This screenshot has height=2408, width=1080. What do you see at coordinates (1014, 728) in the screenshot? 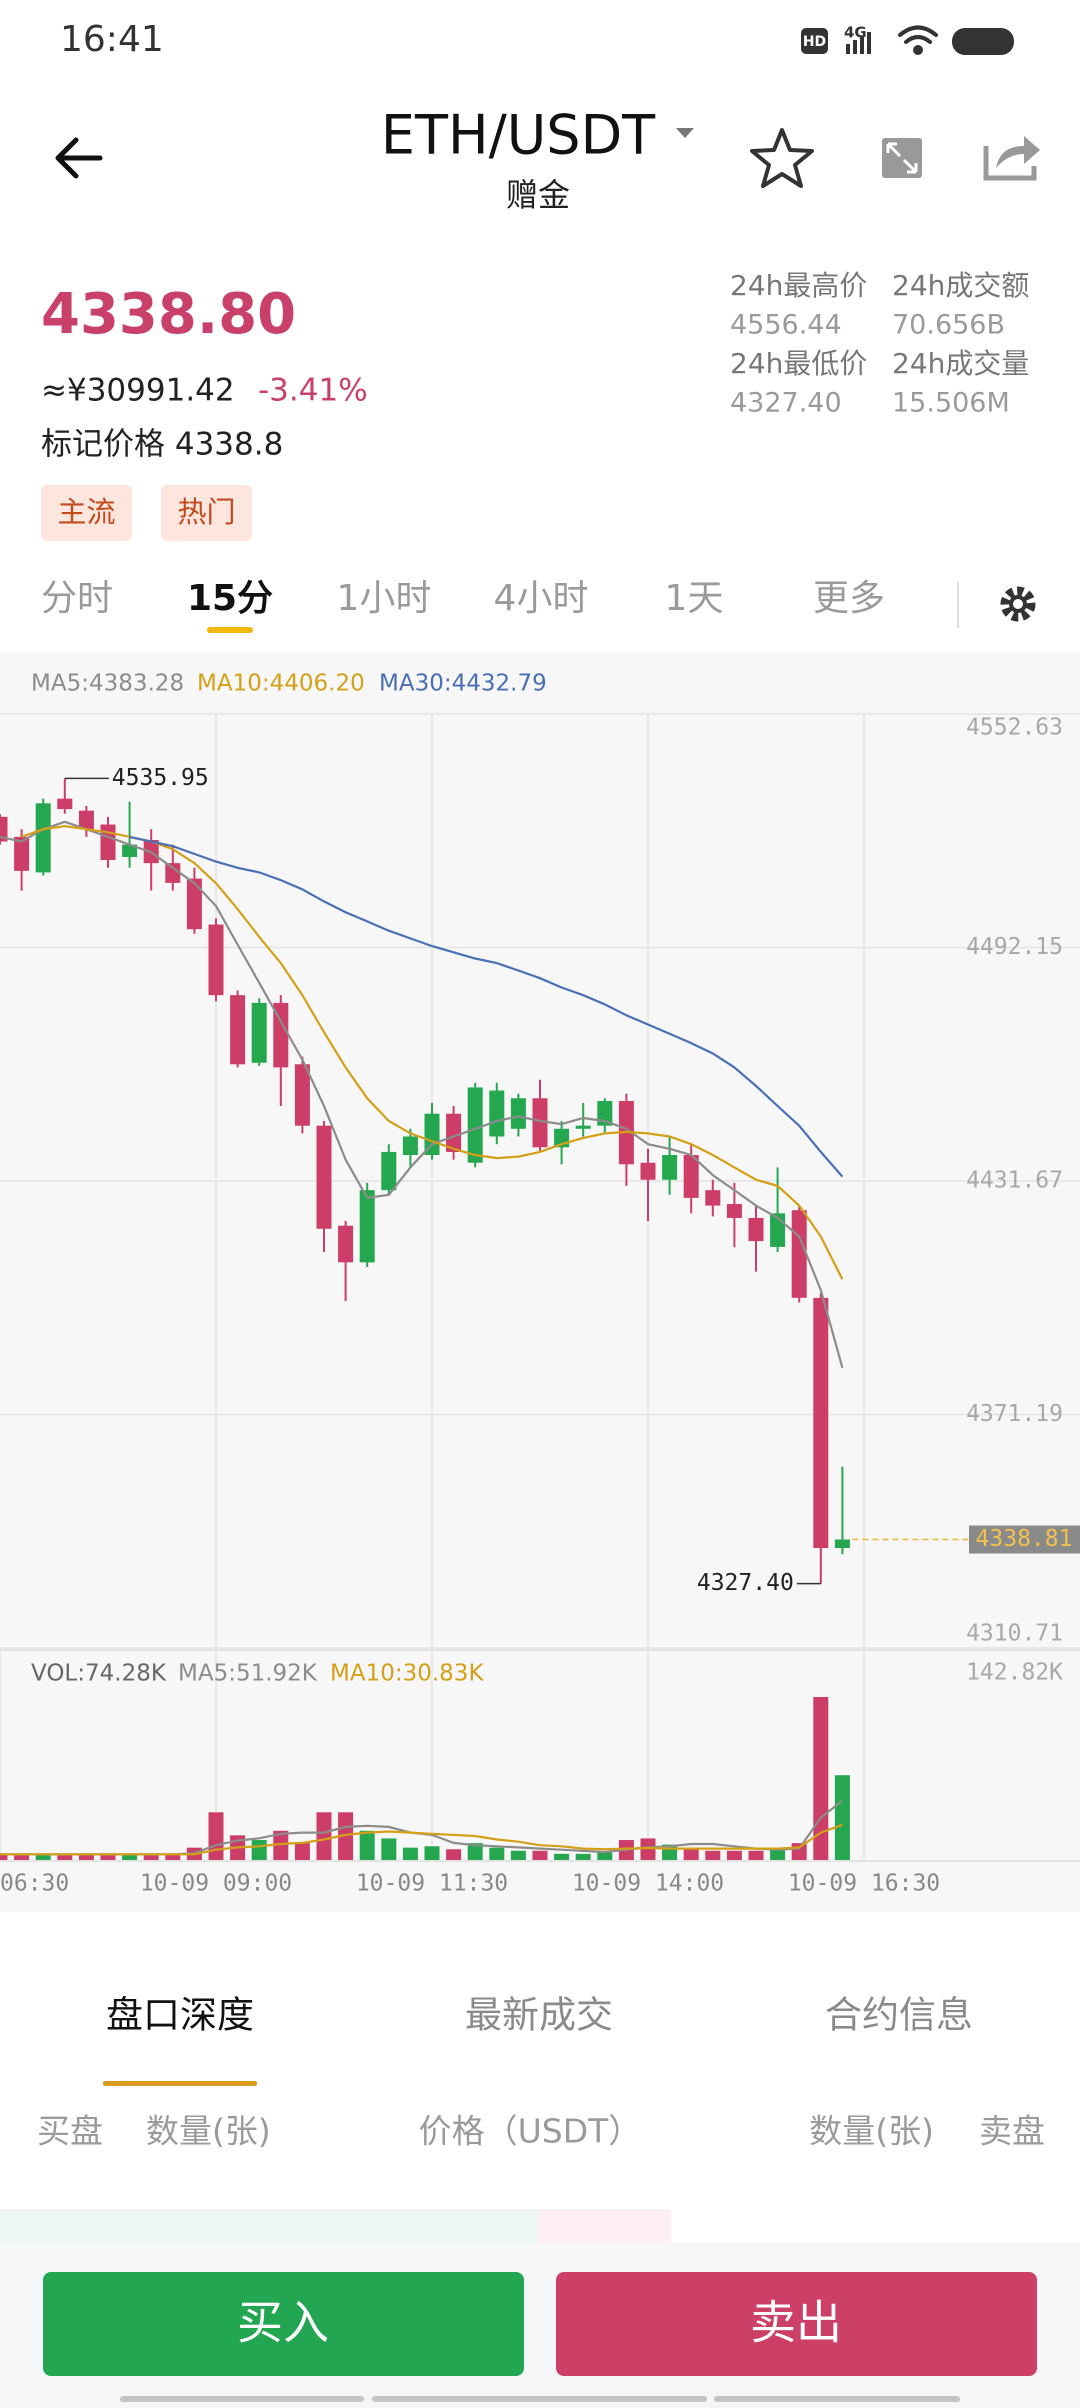
I see `y-tick-label: 4552.63` at bounding box center [1014, 728].